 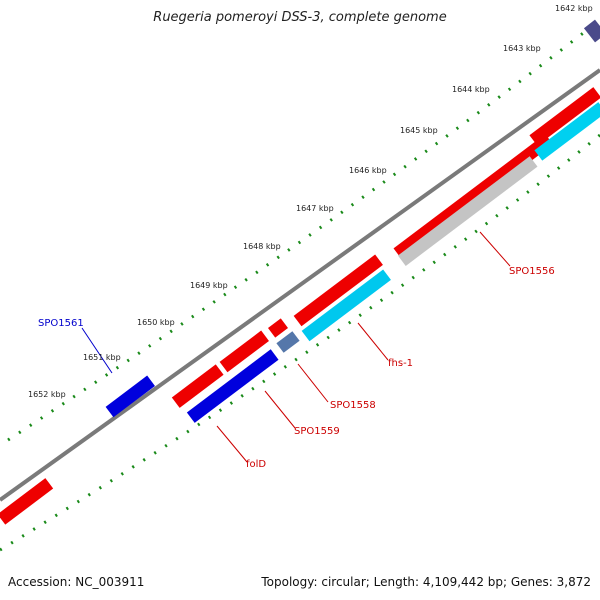 I want to click on gene-label-spo1559: SPO1559, so click(x=317, y=431).